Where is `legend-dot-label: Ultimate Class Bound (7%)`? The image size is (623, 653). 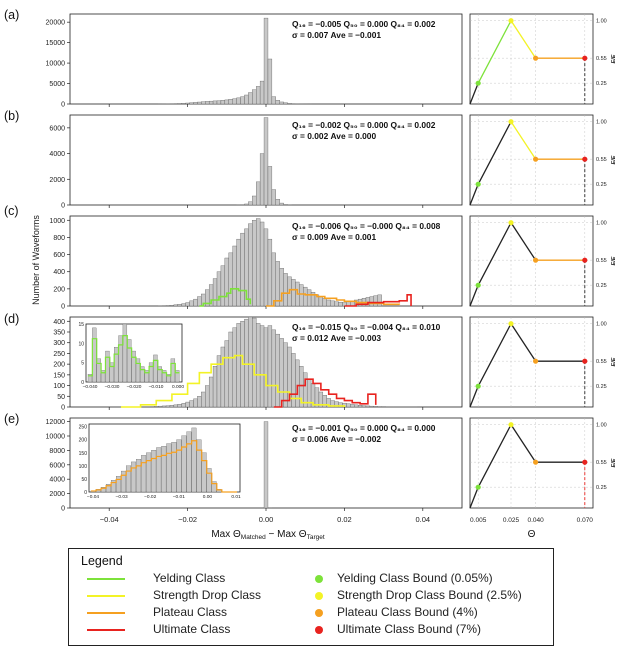
legend-dot-label: Ultimate Class Bound (7%) is located at coordinates (409, 629).